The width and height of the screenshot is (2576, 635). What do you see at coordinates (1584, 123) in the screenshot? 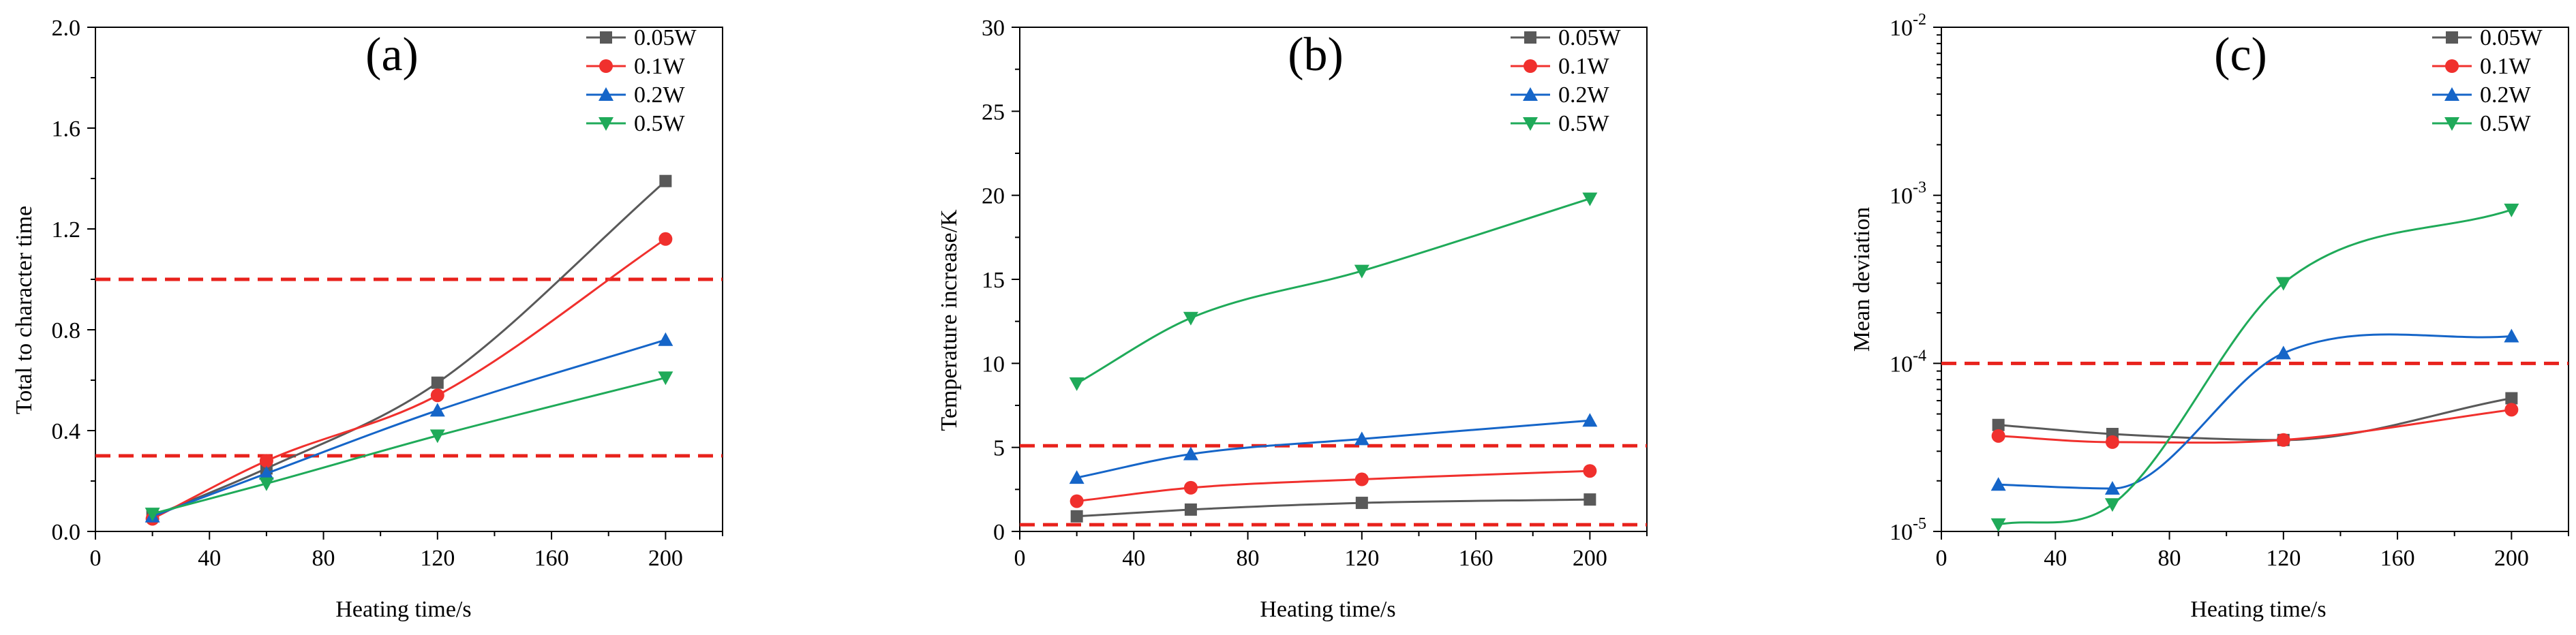
I see `panel-b-legend-label: 0.5W` at bounding box center [1584, 123].